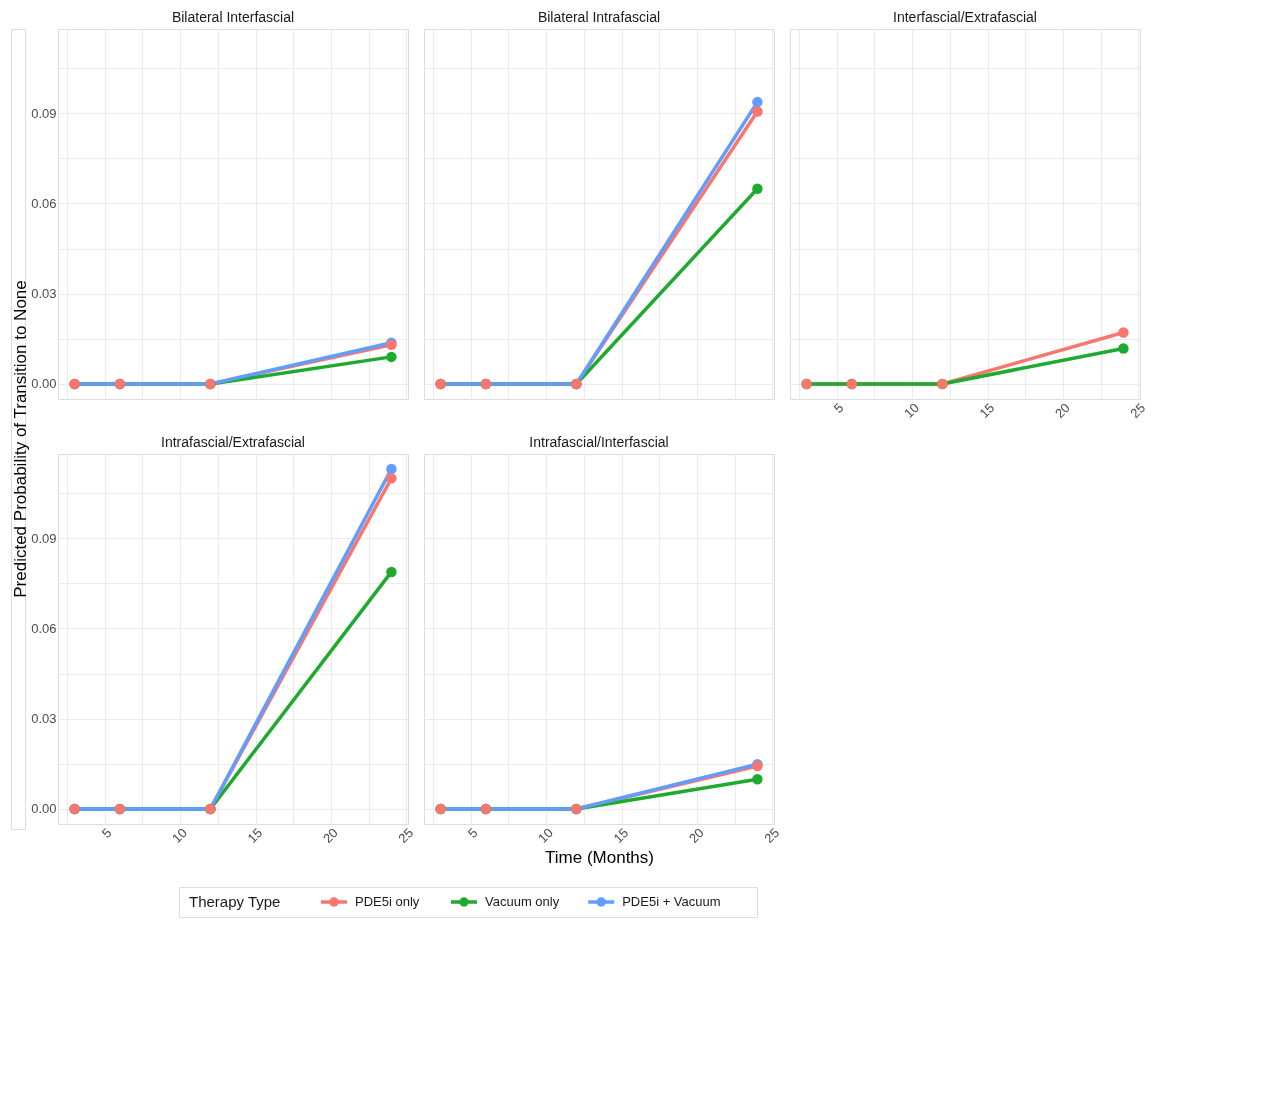 Image resolution: width=1280 pixels, height=1095 pixels. What do you see at coordinates (235, 901) in the screenshot?
I see `legend-title: Therapy Type` at bounding box center [235, 901].